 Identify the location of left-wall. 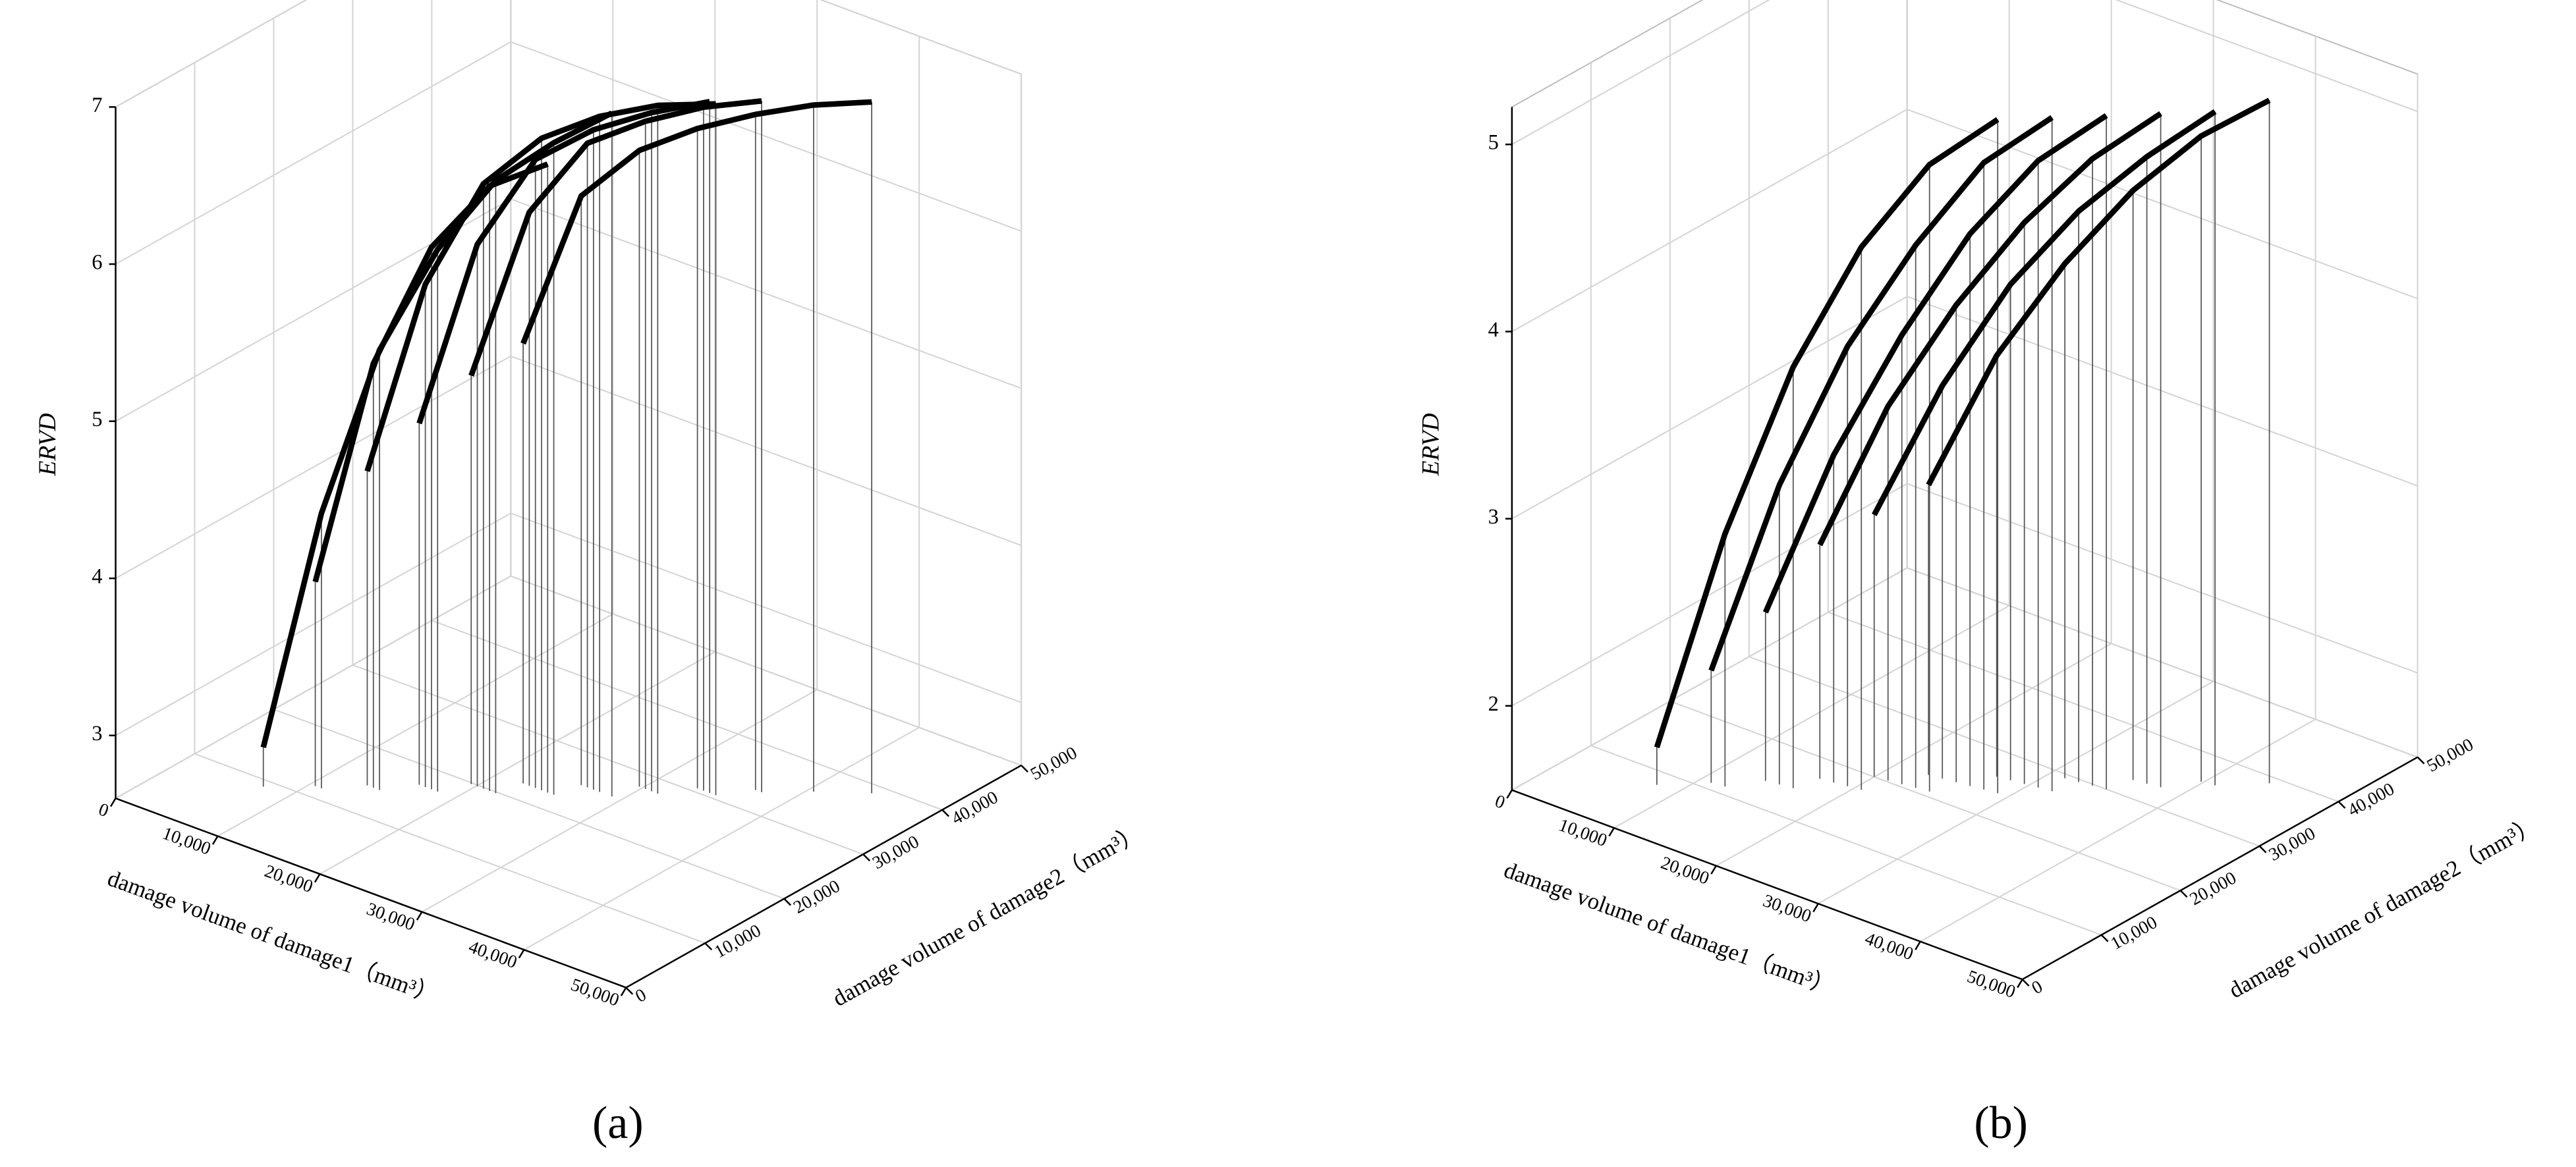
(313, 400).